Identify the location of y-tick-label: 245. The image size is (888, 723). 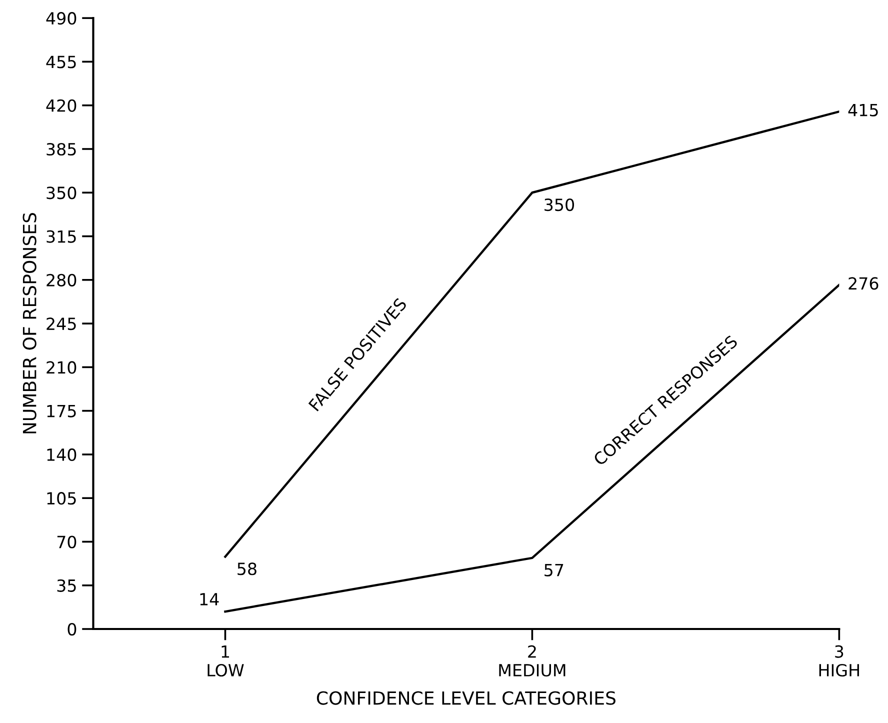
(61, 324).